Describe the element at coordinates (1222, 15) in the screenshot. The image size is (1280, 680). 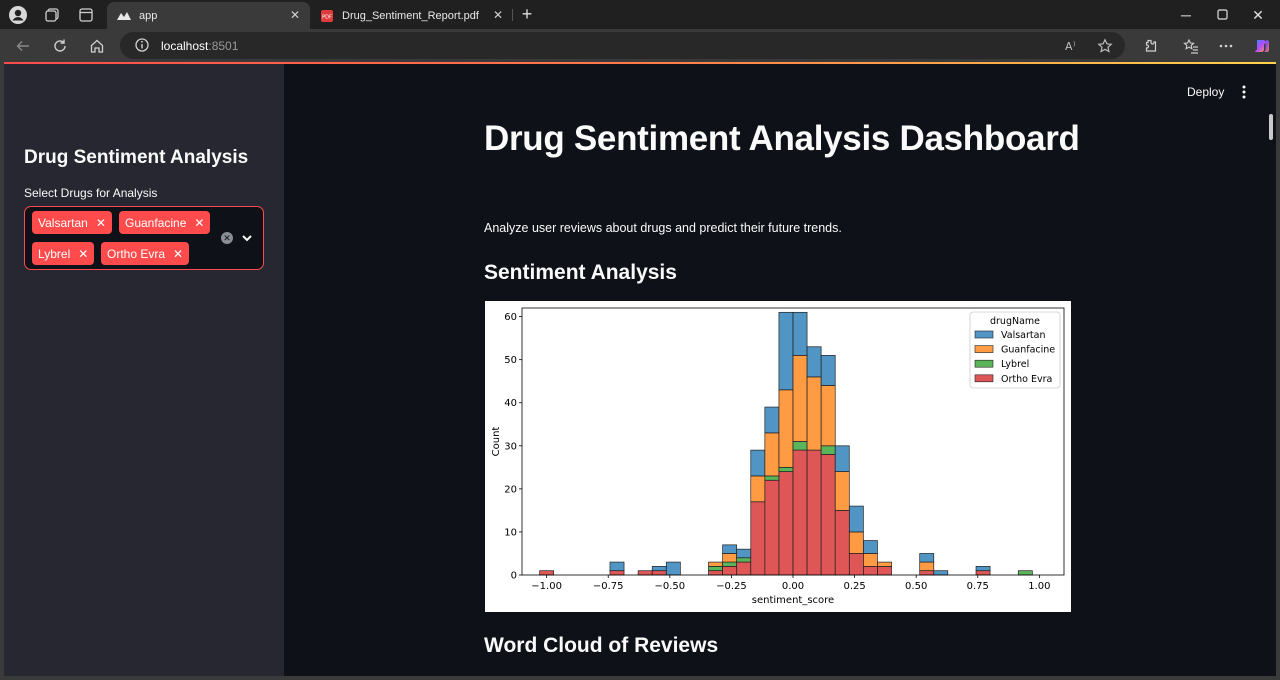
I see `maximize-icon` at that location.